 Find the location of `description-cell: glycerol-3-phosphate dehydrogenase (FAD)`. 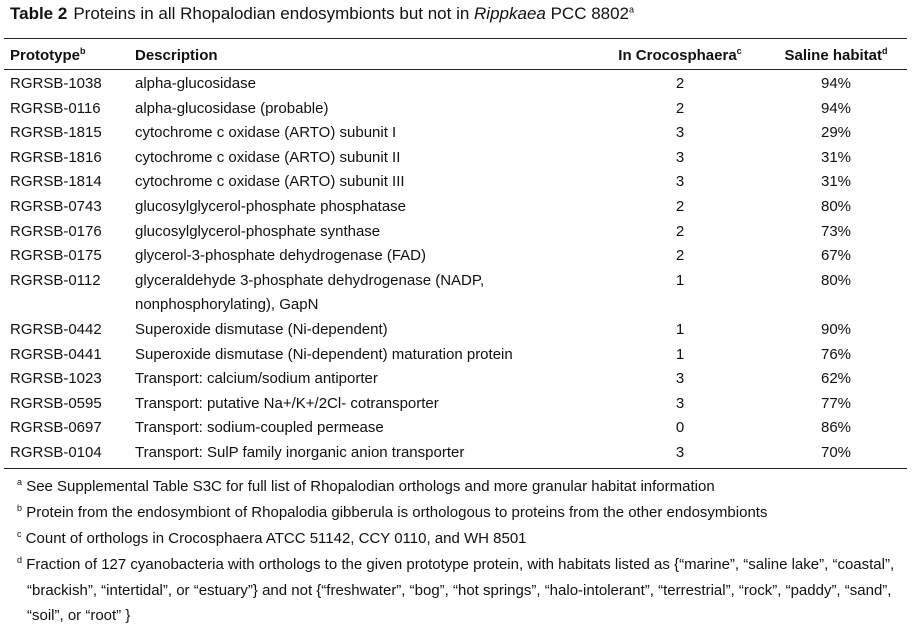

description-cell: glycerol-3-phosphate dehydrogenase (FAD) is located at coordinates (280, 256).